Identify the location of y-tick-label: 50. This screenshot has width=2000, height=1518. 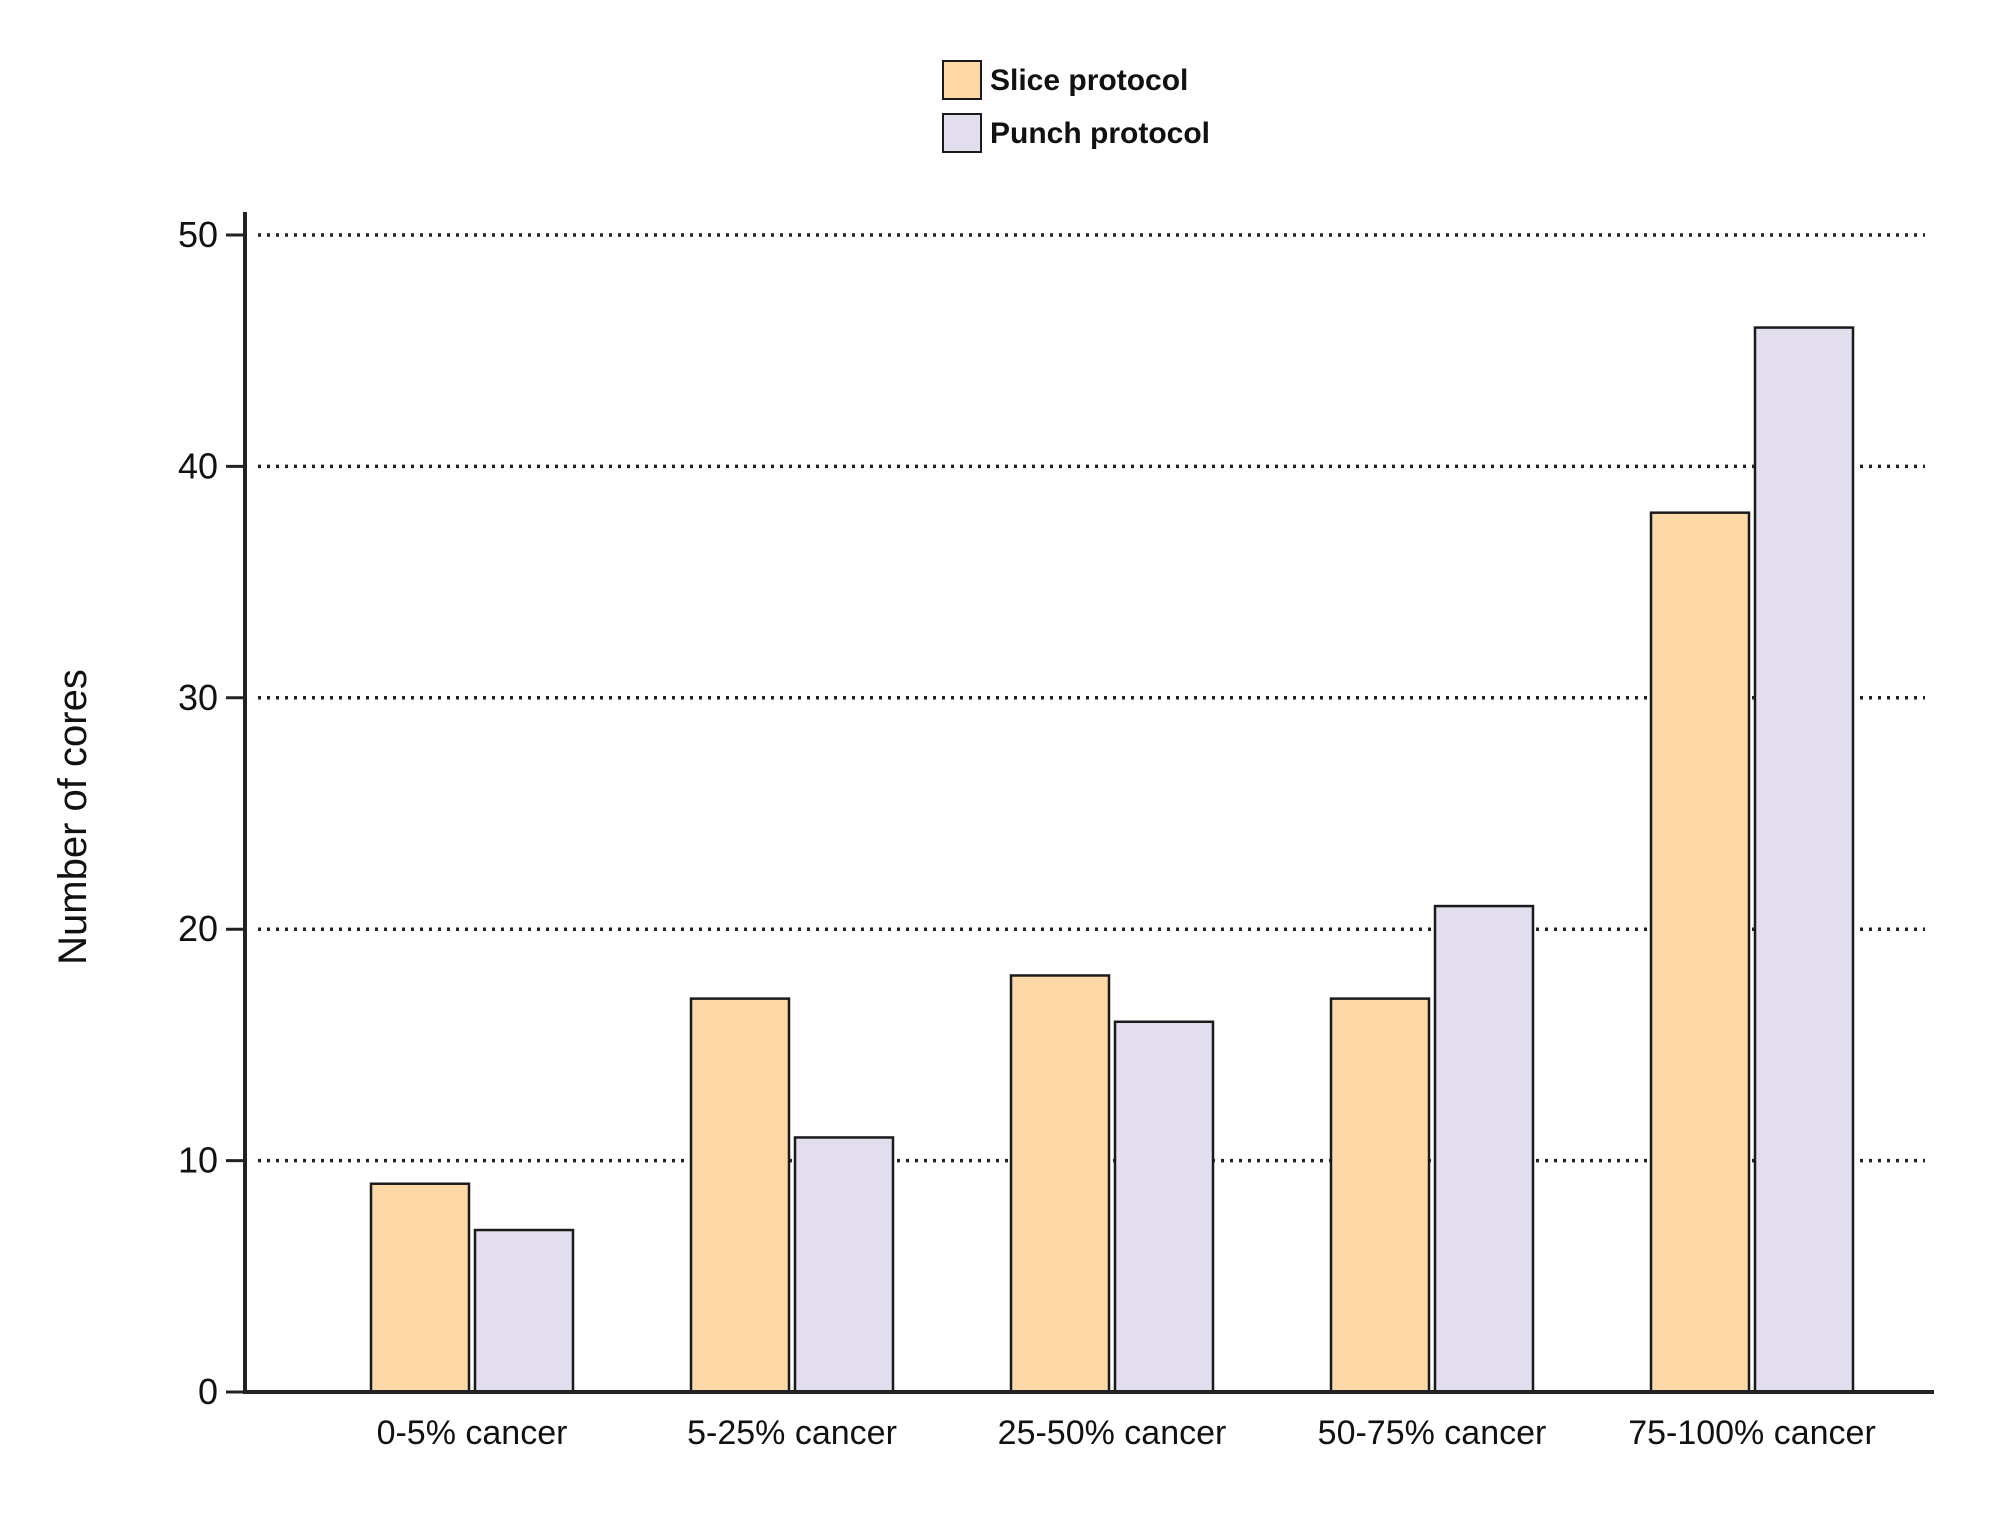
(198, 234).